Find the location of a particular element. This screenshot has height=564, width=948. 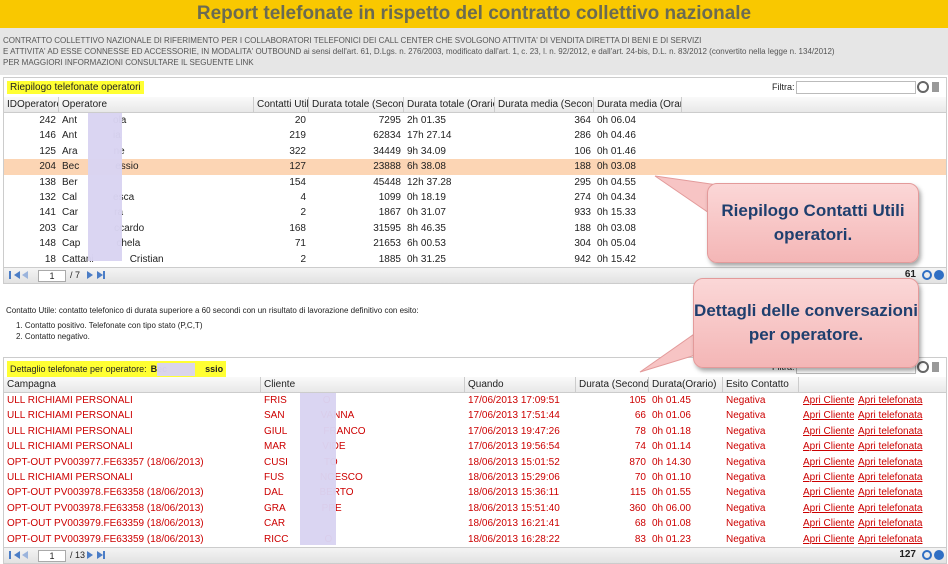

name-fragment: GRA is located at coordinates (275, 508).